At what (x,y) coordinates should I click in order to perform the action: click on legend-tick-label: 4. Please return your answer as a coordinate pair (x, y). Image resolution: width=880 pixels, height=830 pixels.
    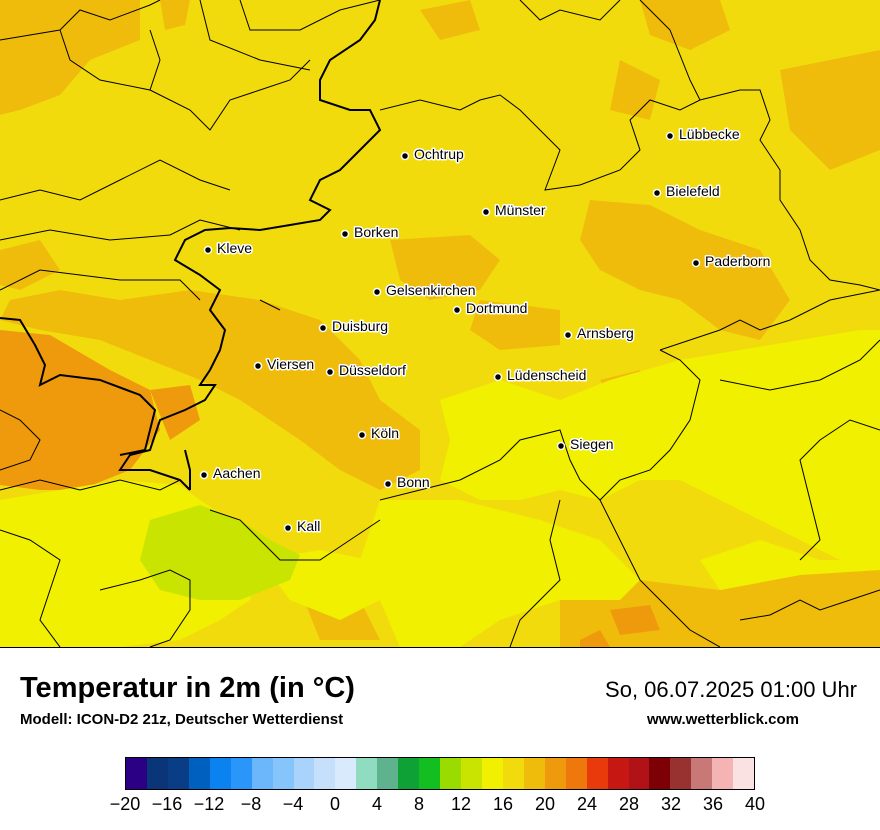
    Looking at the image, I should click on (377, 804).